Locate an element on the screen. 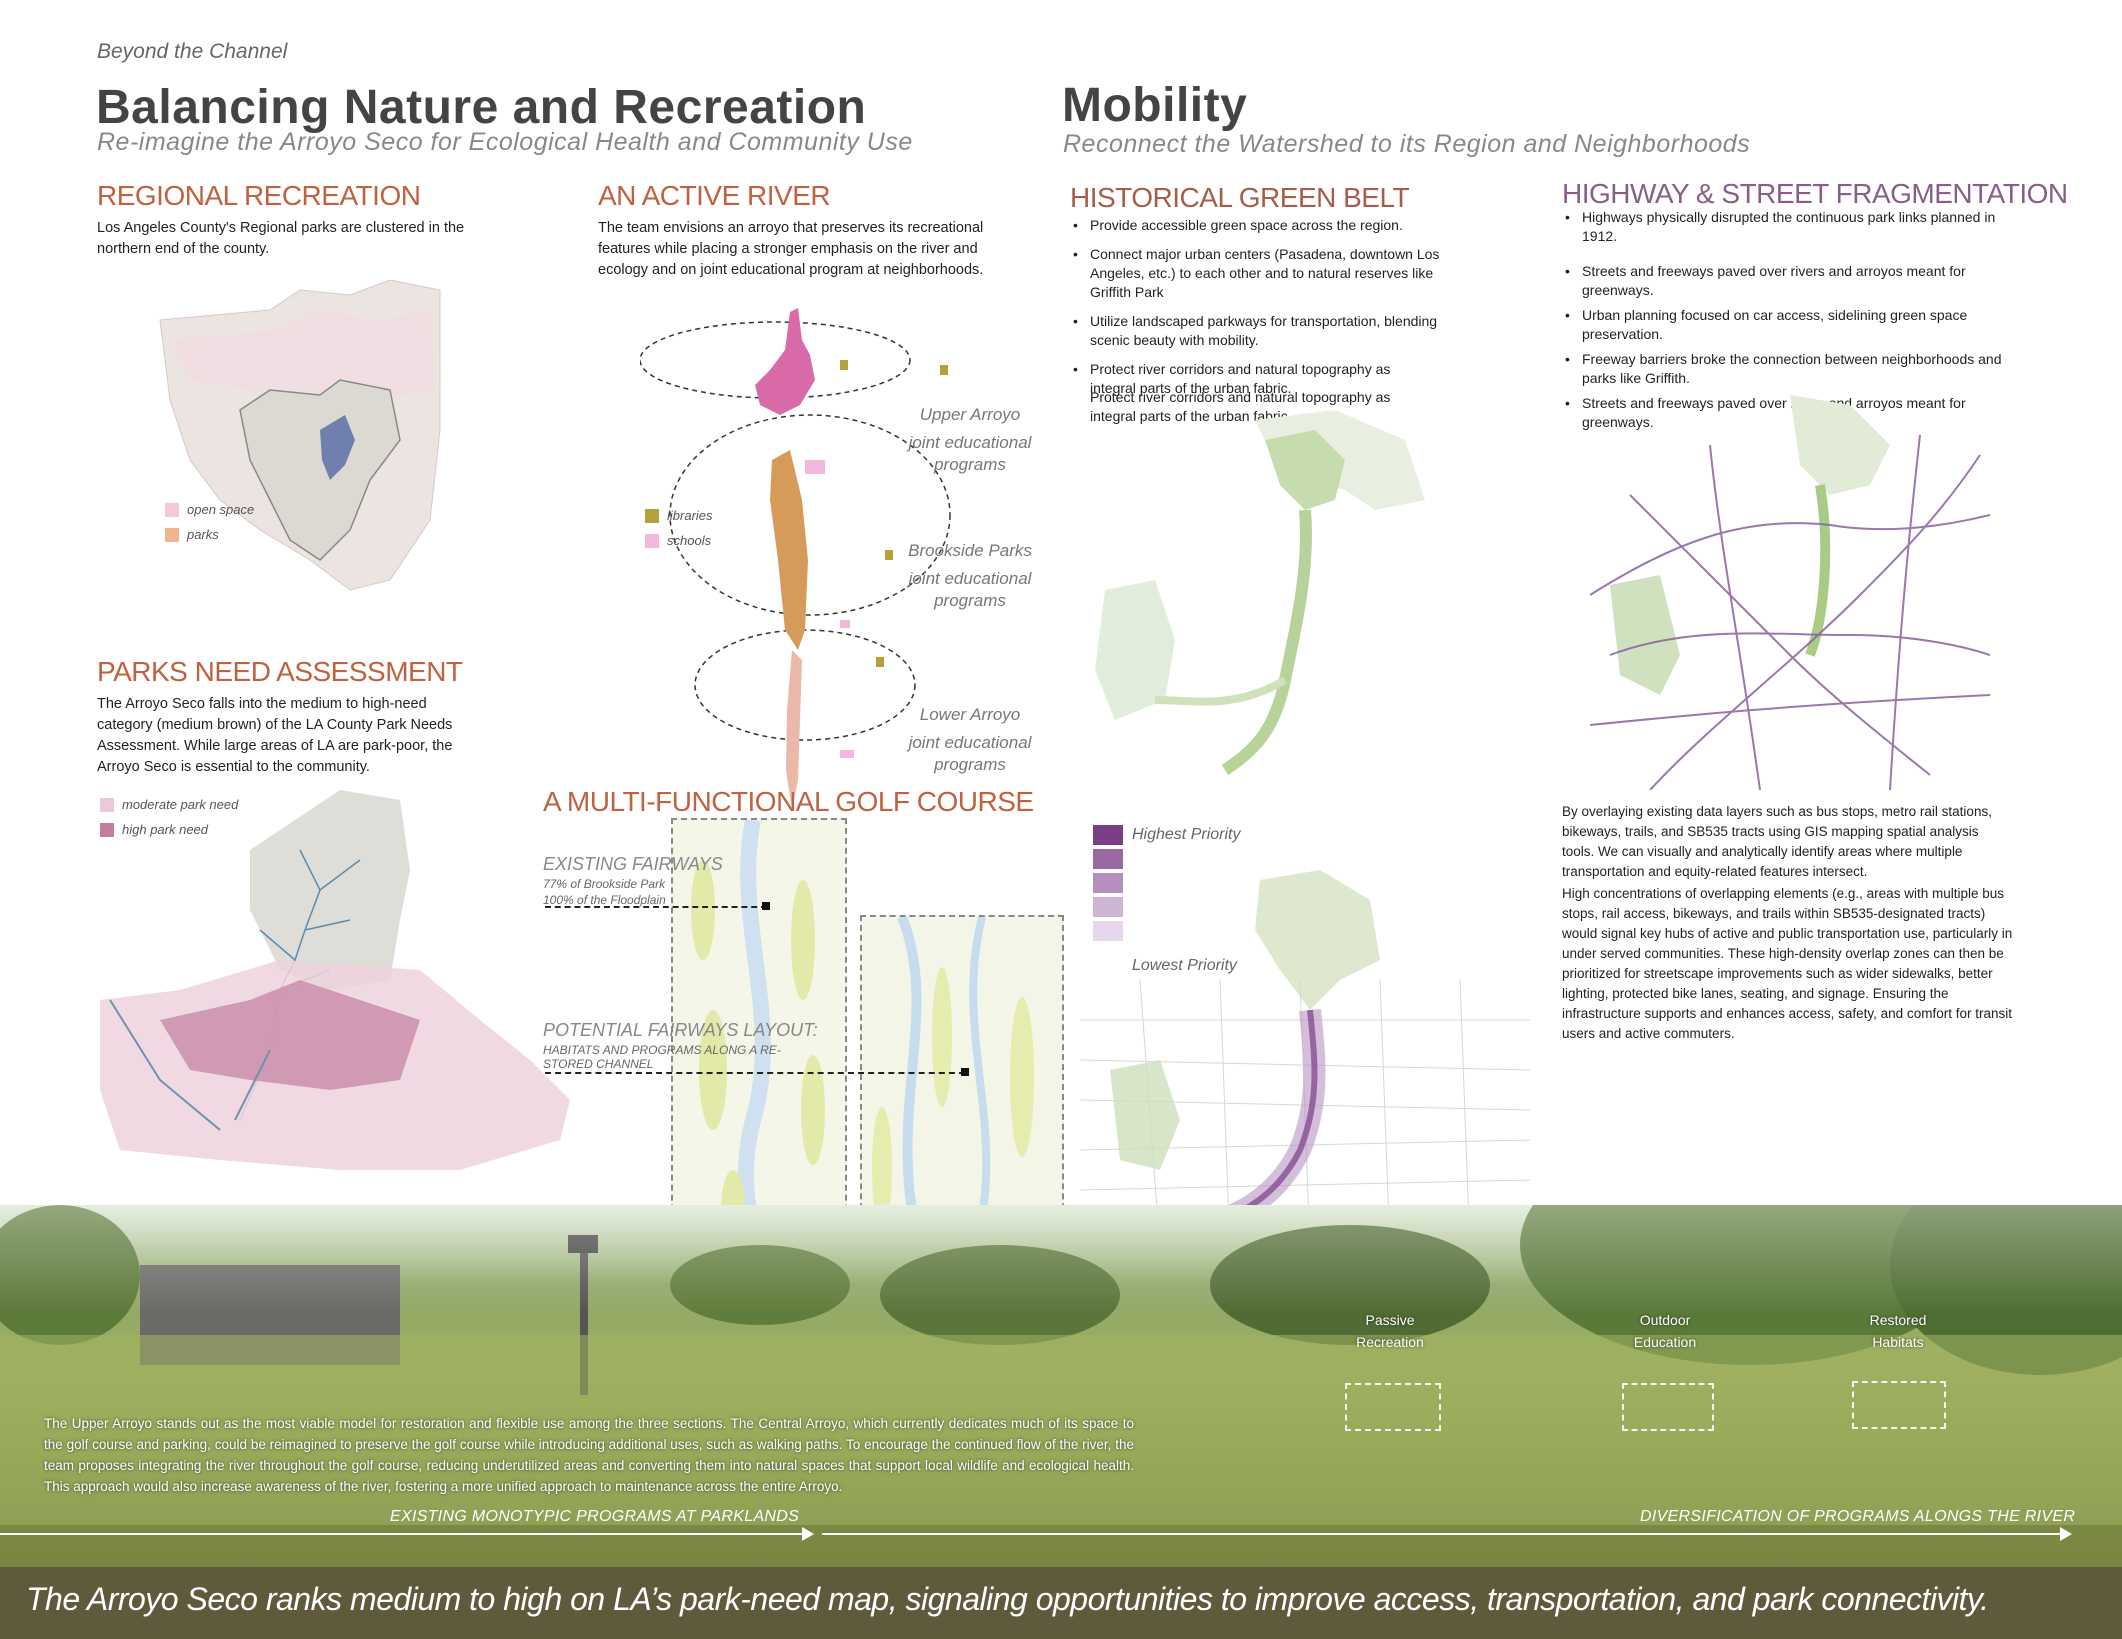 The height and width of the screenshot is (1639, 2122). stream-network is located at coordinates (300, 985).